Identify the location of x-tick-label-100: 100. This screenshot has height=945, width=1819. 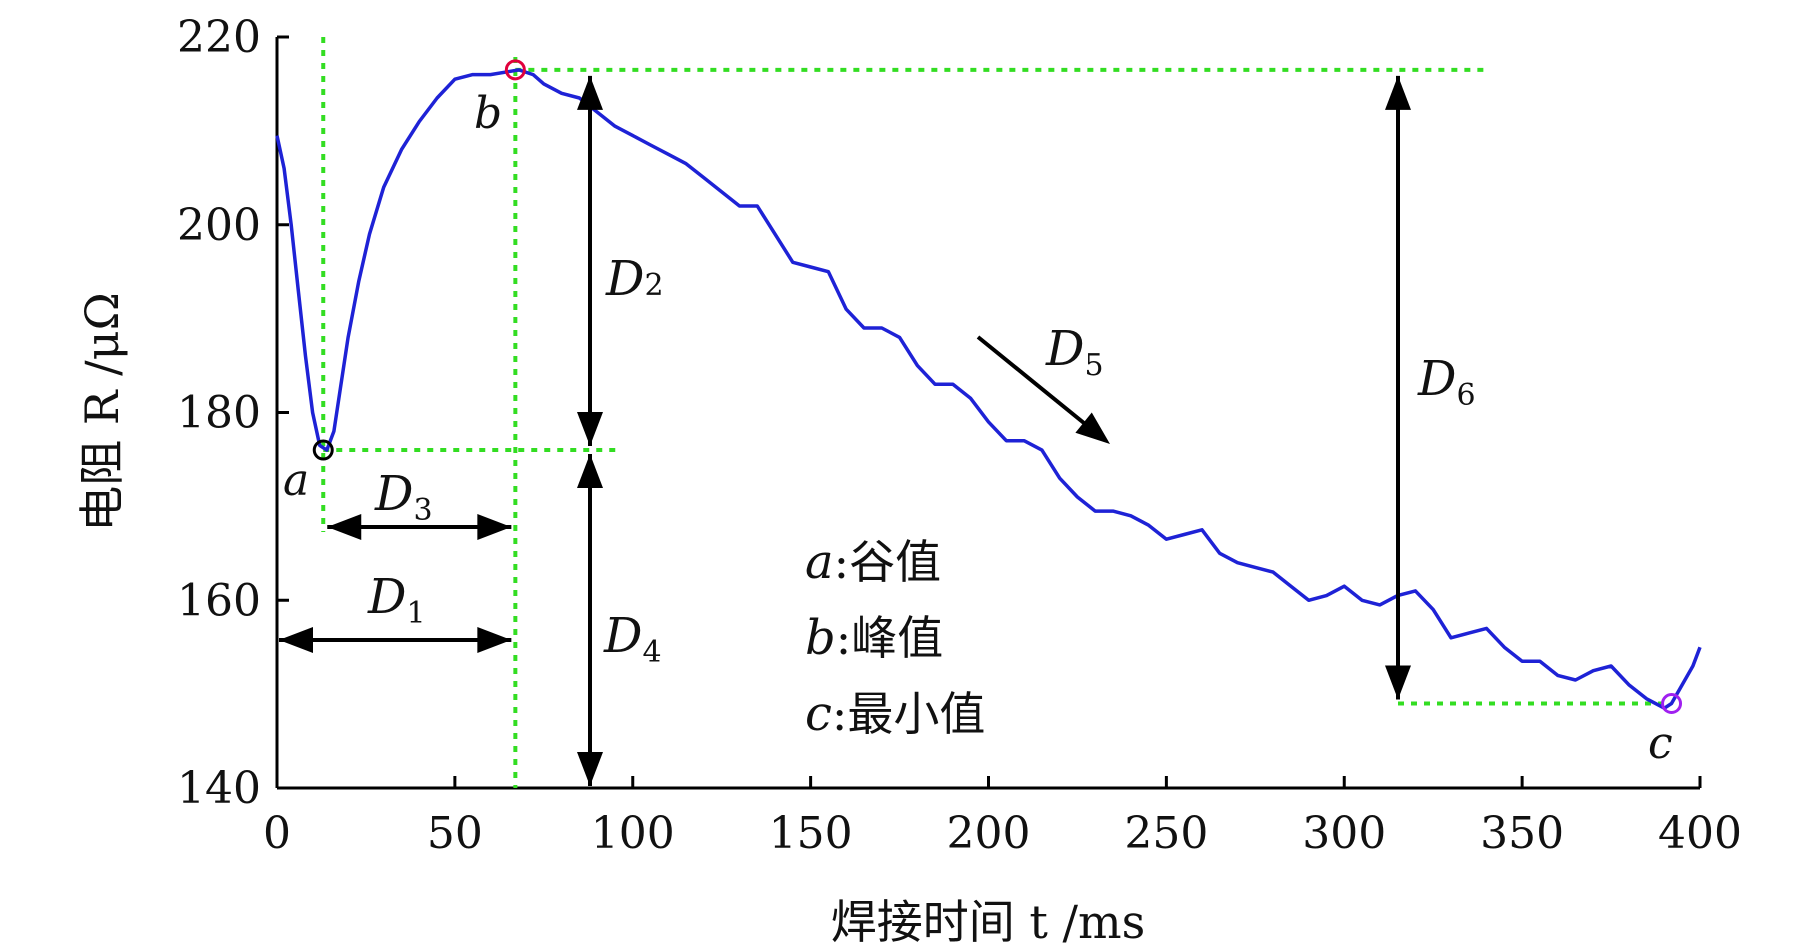
(633, 833).